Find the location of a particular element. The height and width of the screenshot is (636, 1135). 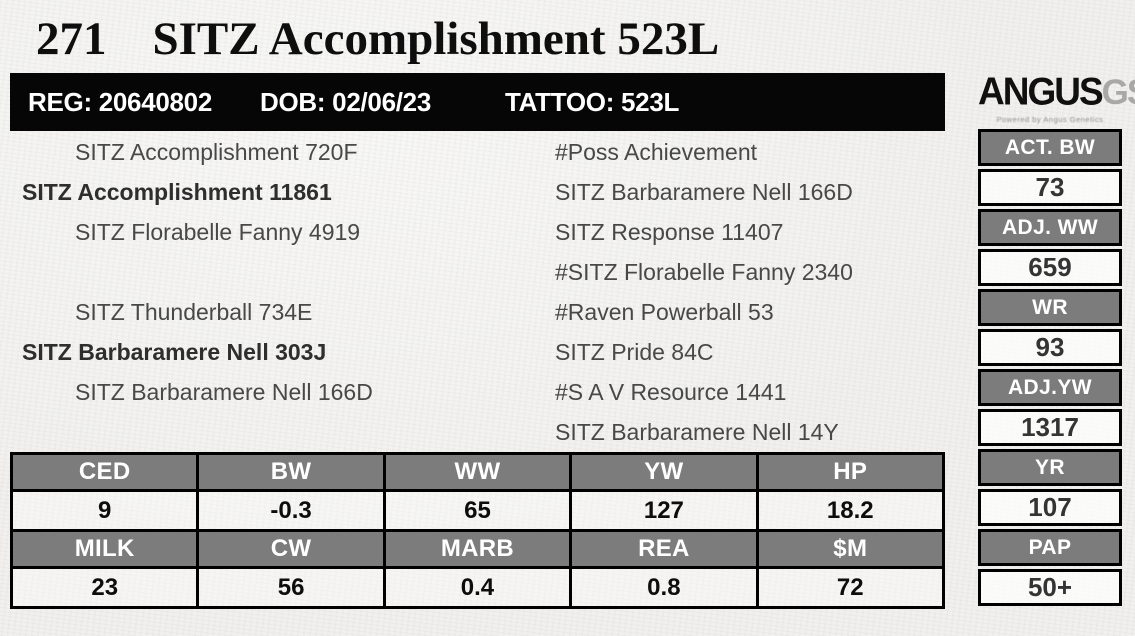

great-grandparent: SITZ Barbaramere Nell 166D is located at coordinates (704, 192).